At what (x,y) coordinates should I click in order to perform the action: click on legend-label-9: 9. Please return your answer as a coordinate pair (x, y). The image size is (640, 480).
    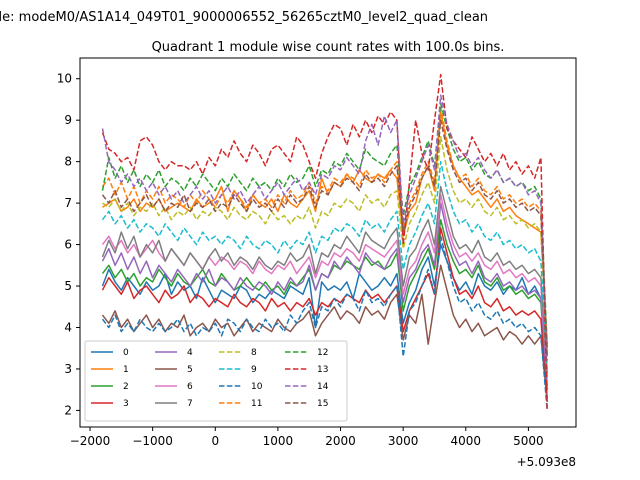
    Looking at the image, I should click on (254, 370).